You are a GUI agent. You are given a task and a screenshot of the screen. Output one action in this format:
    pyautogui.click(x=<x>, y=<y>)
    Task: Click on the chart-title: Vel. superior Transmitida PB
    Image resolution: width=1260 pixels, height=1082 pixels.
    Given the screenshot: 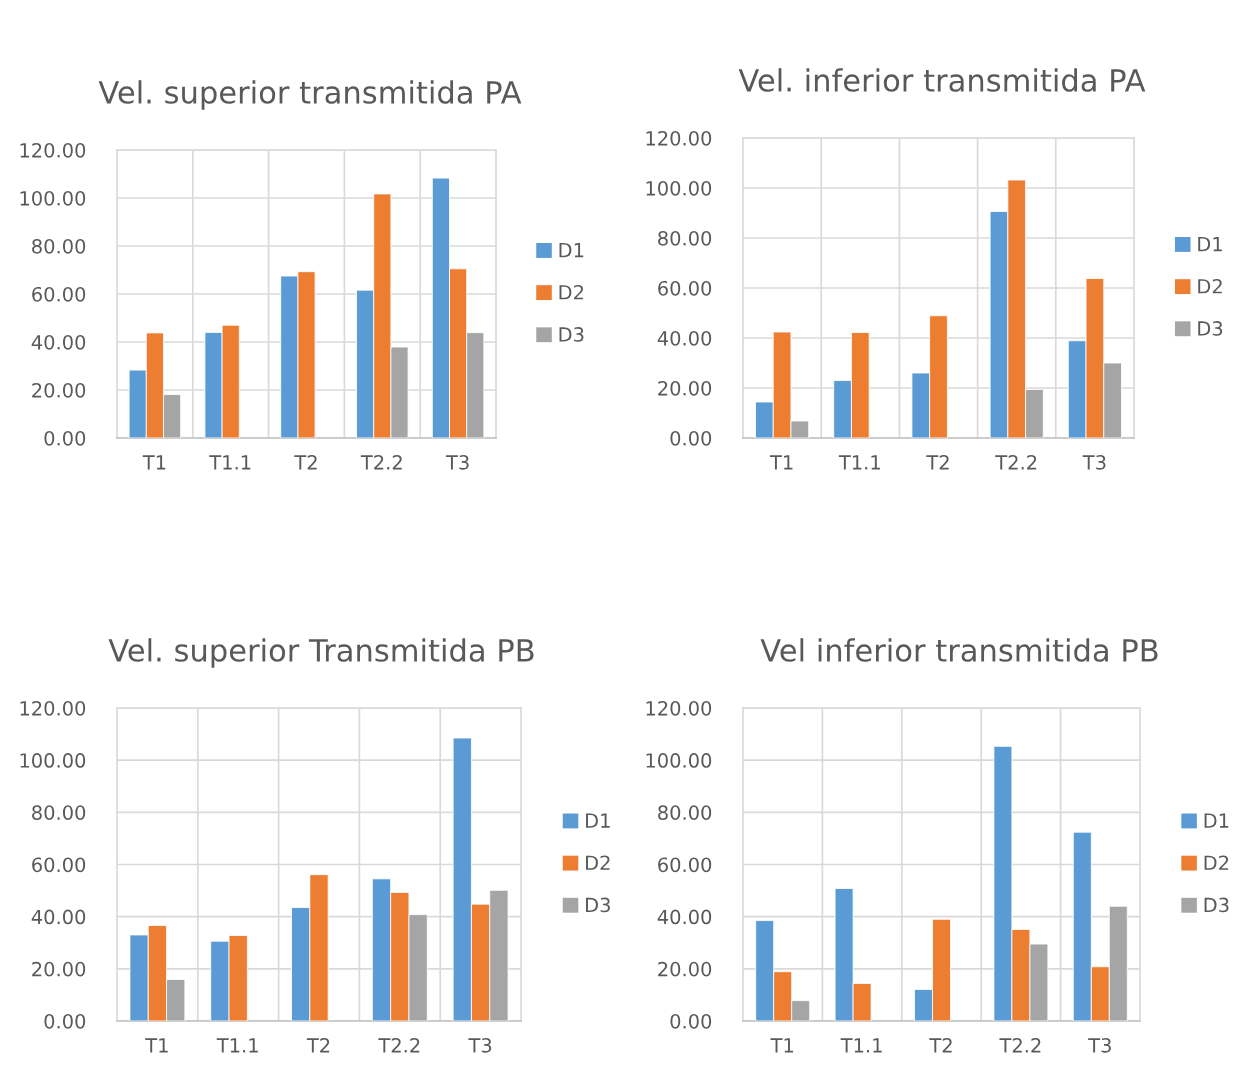 What is the action you would take?
    pyautogui.click(x=321, y=653)
    